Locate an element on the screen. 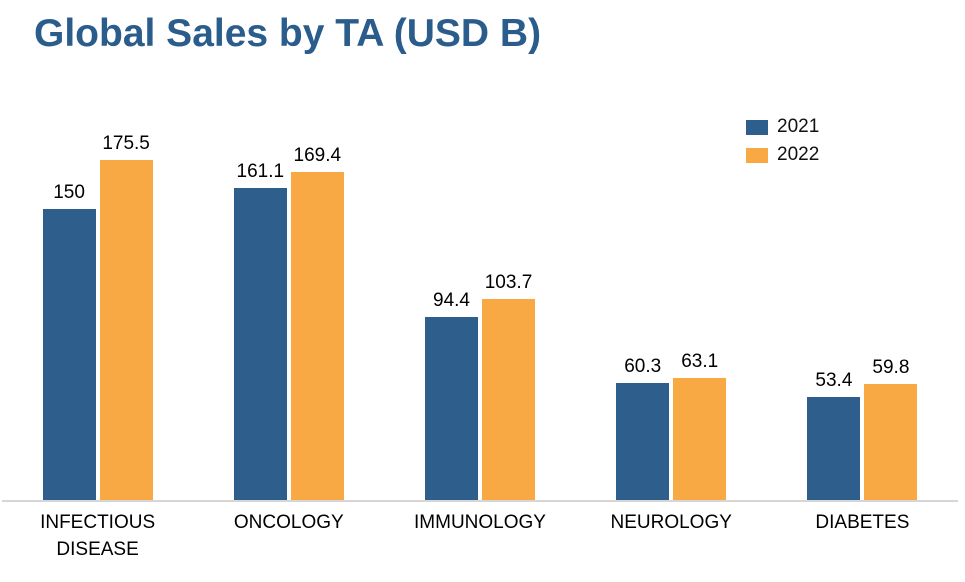 Image resolution: width=965 pixels, height=582 pixels. legend: 2021 2022 is located at coordinates (782, 141).